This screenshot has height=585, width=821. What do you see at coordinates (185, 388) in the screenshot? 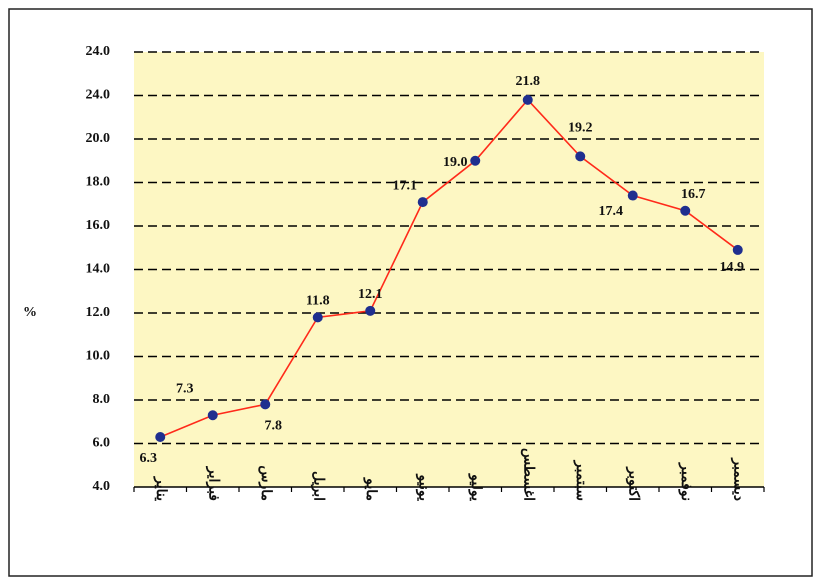
I see `data-label: 7.3` at bounding box center [185, 388].